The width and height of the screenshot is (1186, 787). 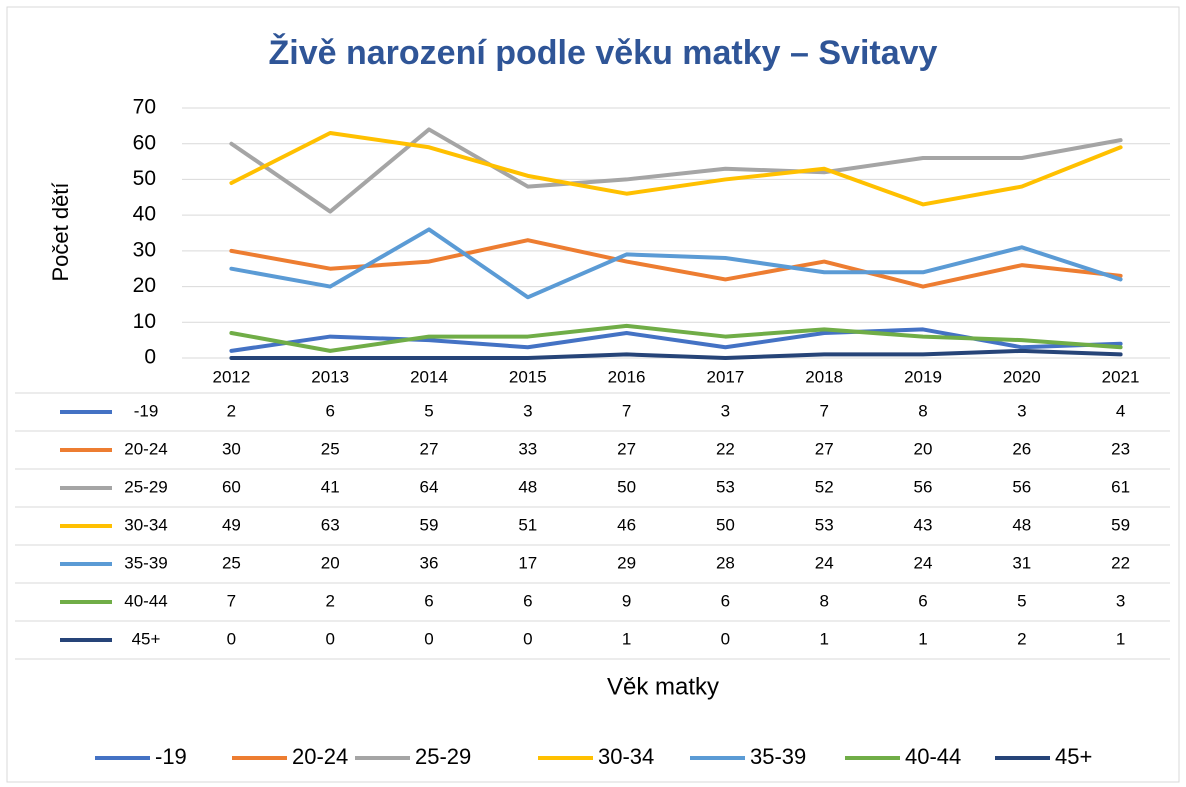 I want to click on table-cell: 30, so click(x=231, y=448).